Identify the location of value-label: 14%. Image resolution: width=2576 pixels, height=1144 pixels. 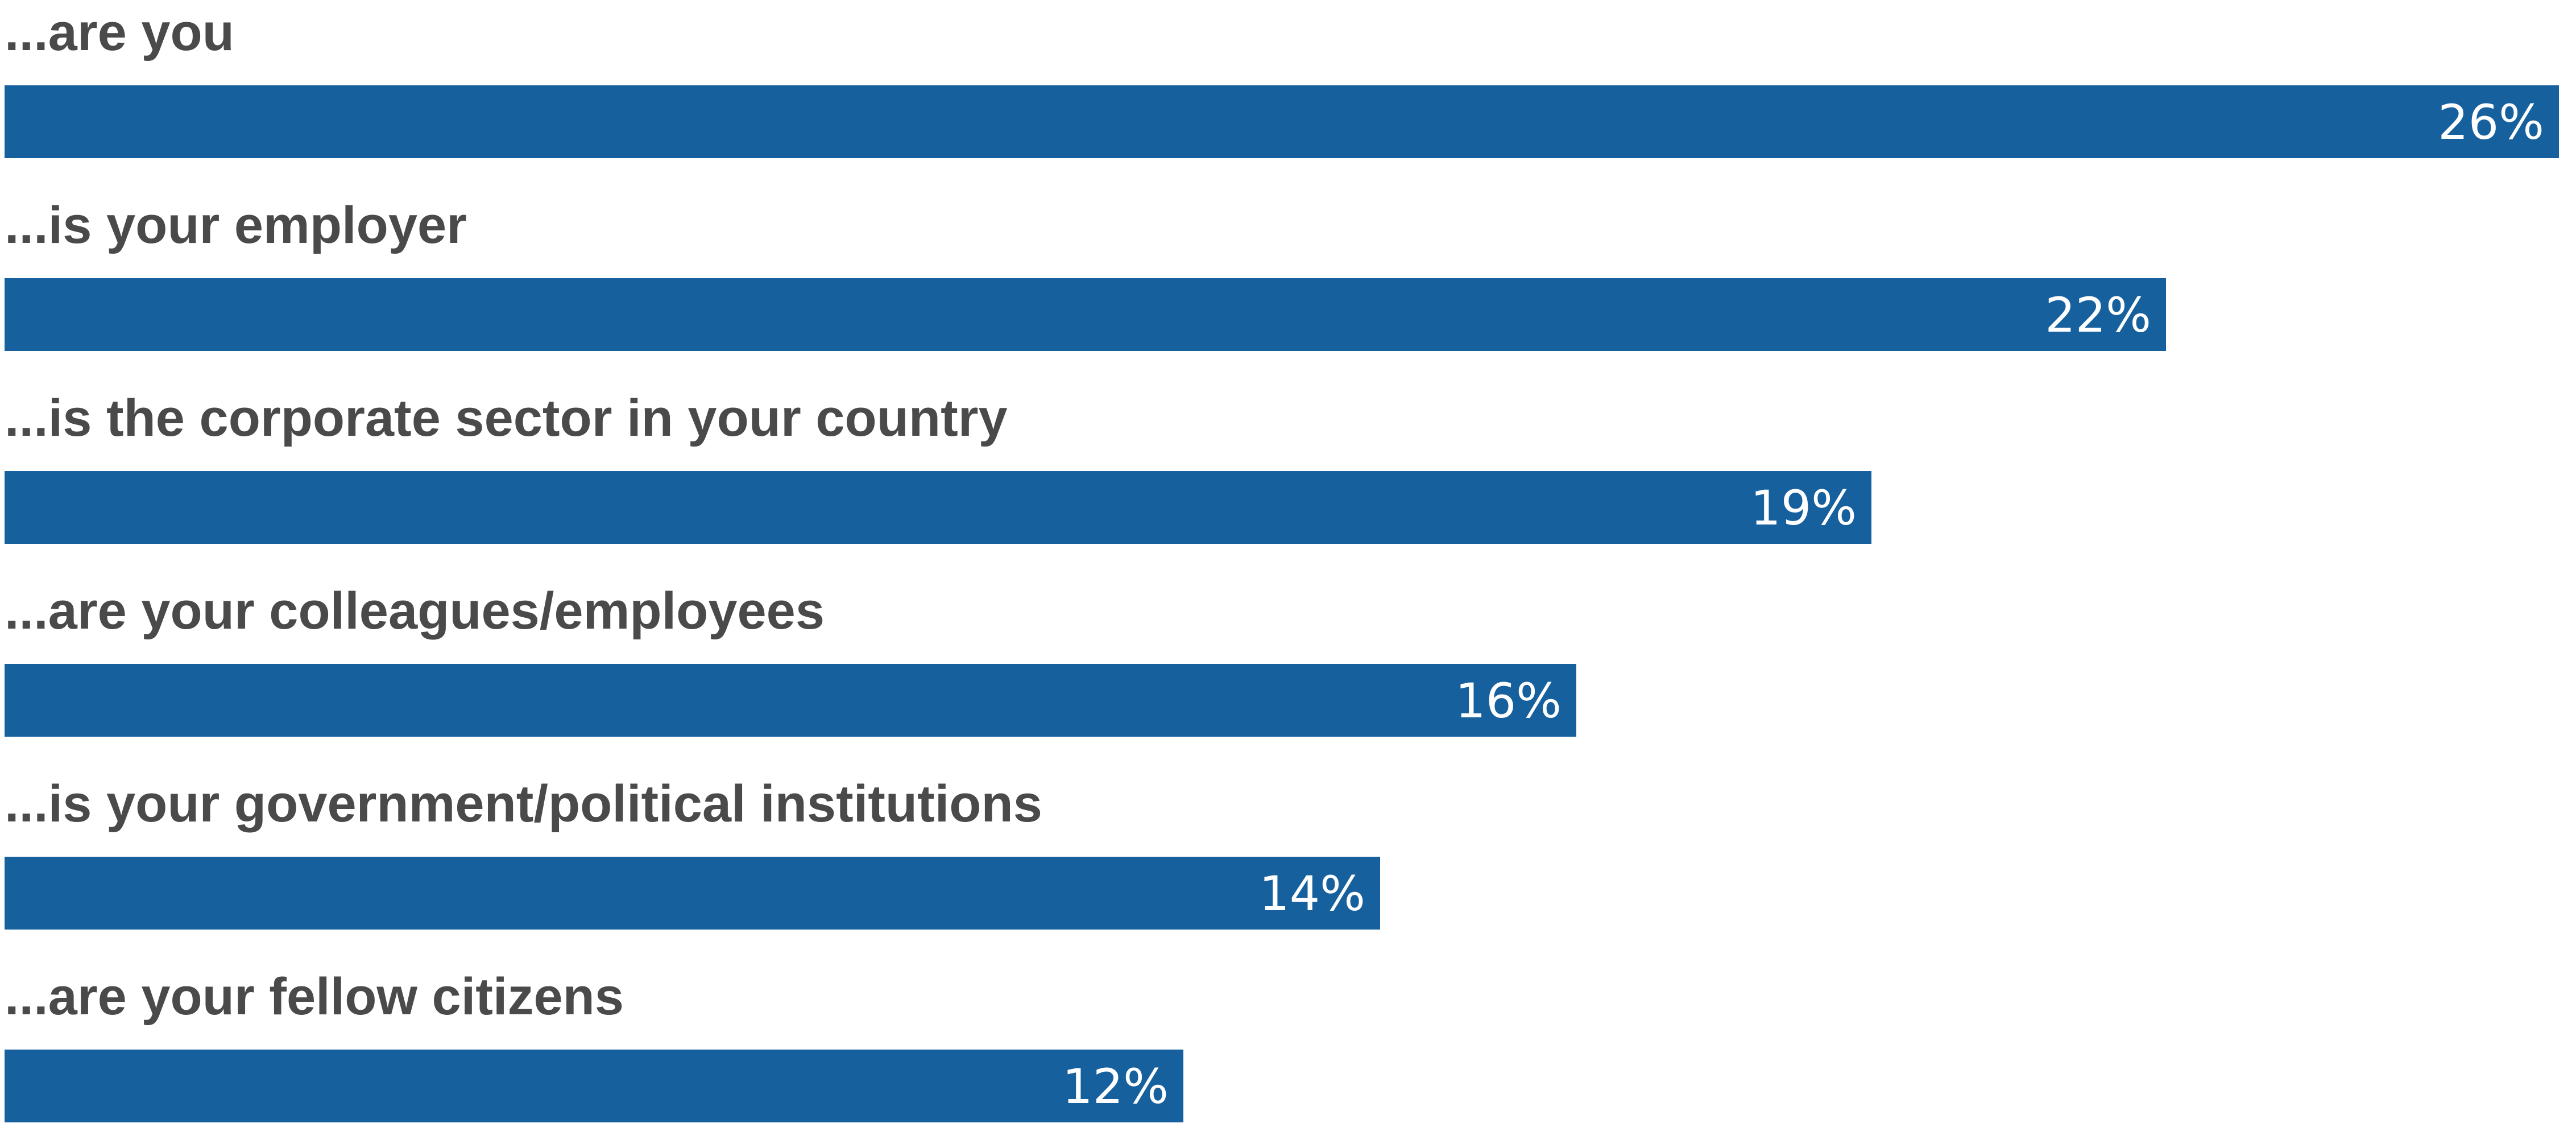
(1312, 894).